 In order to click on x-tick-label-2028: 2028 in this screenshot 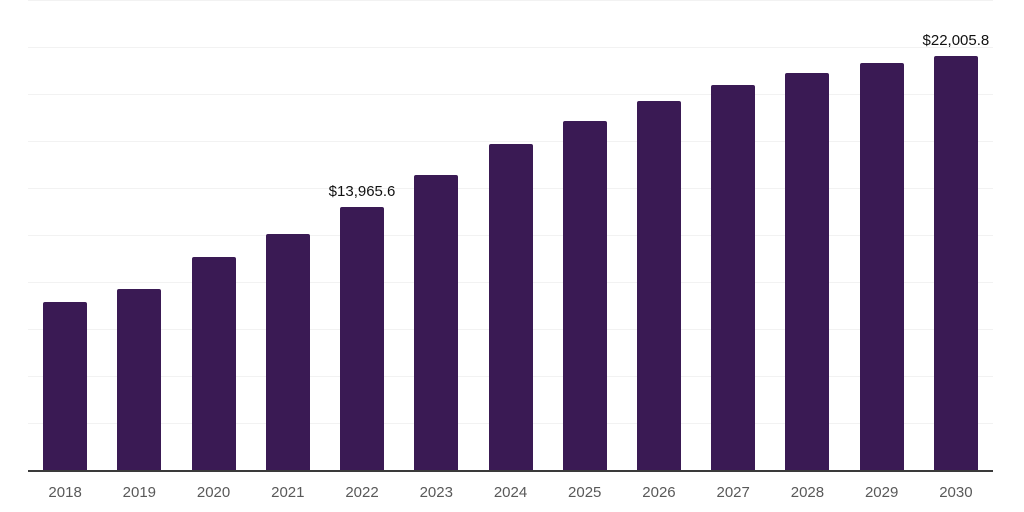, I will do `click(807, 492)`.